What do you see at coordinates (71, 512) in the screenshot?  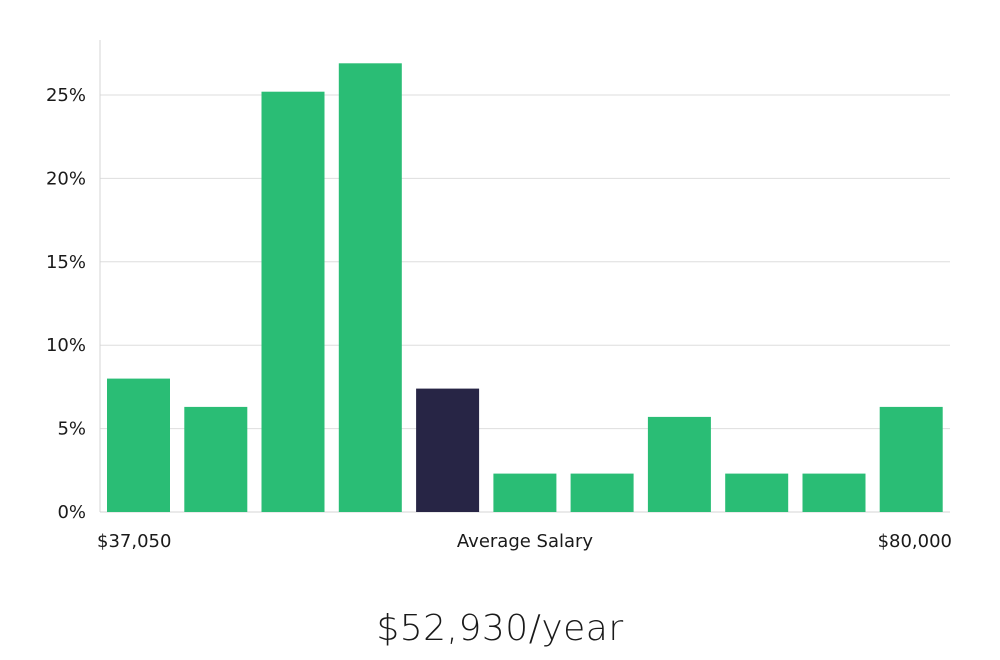 I see `y-tick-label: 0%` at bounding box center [71, 512].